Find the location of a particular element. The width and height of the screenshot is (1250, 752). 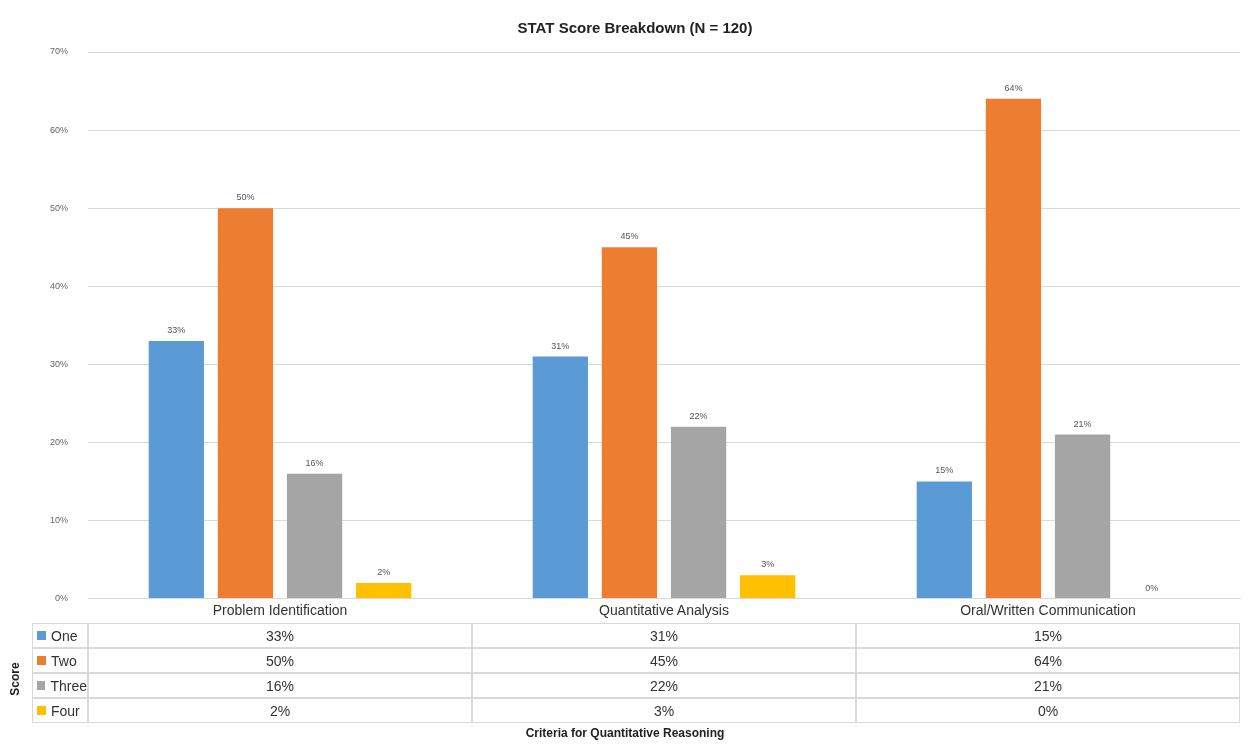

y-tick-label: 0% is located at coordinates (62, 598).